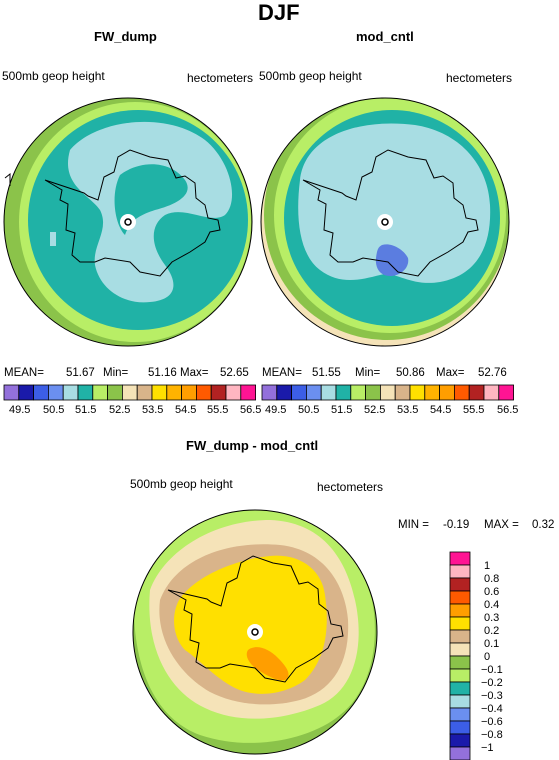  What do you see at coordinates (492, 644) in the screenshot?
I see `diff-level-6: 0.1` at bounding box center [492, 644].